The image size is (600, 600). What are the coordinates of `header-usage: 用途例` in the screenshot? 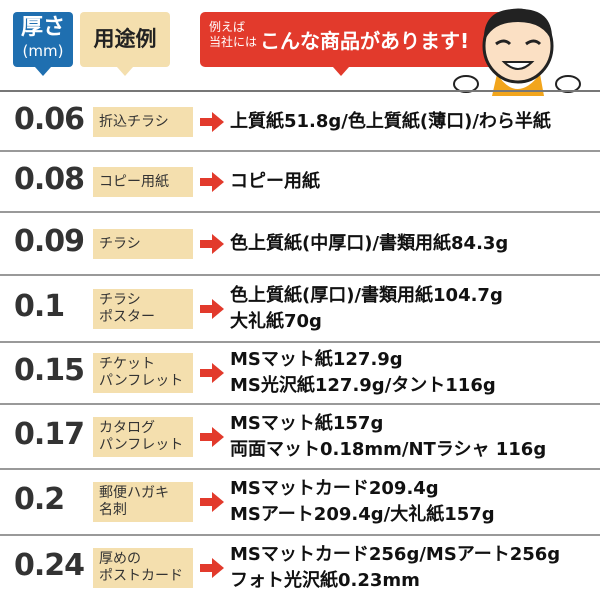 It's located at (125, 44).